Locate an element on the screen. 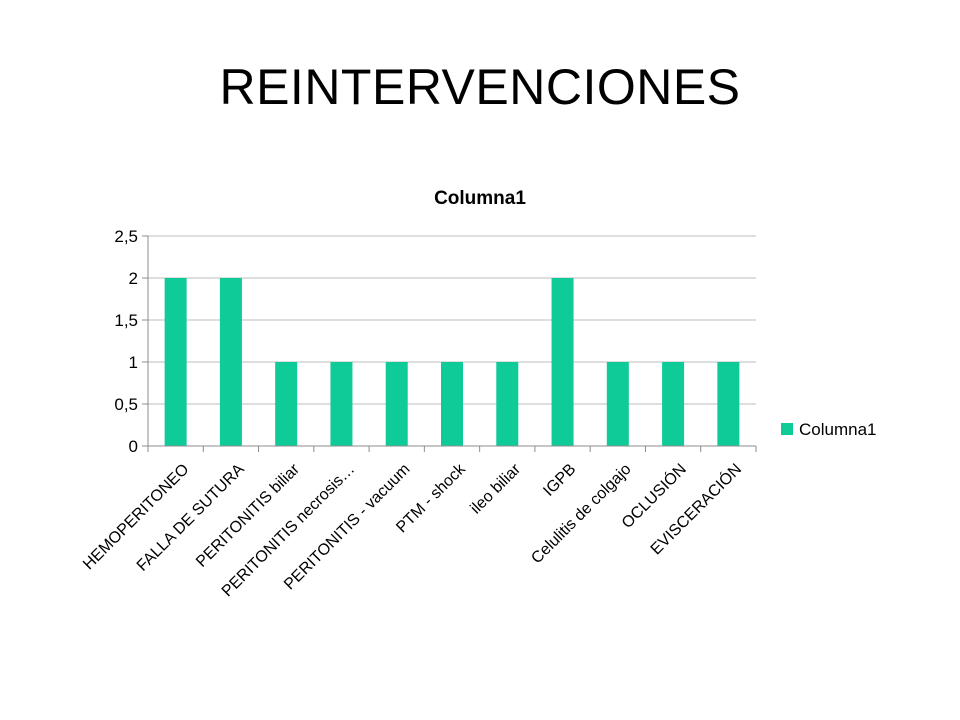  x-category-label: FALLA DE SUTURA is located at coordinates (191, 518).